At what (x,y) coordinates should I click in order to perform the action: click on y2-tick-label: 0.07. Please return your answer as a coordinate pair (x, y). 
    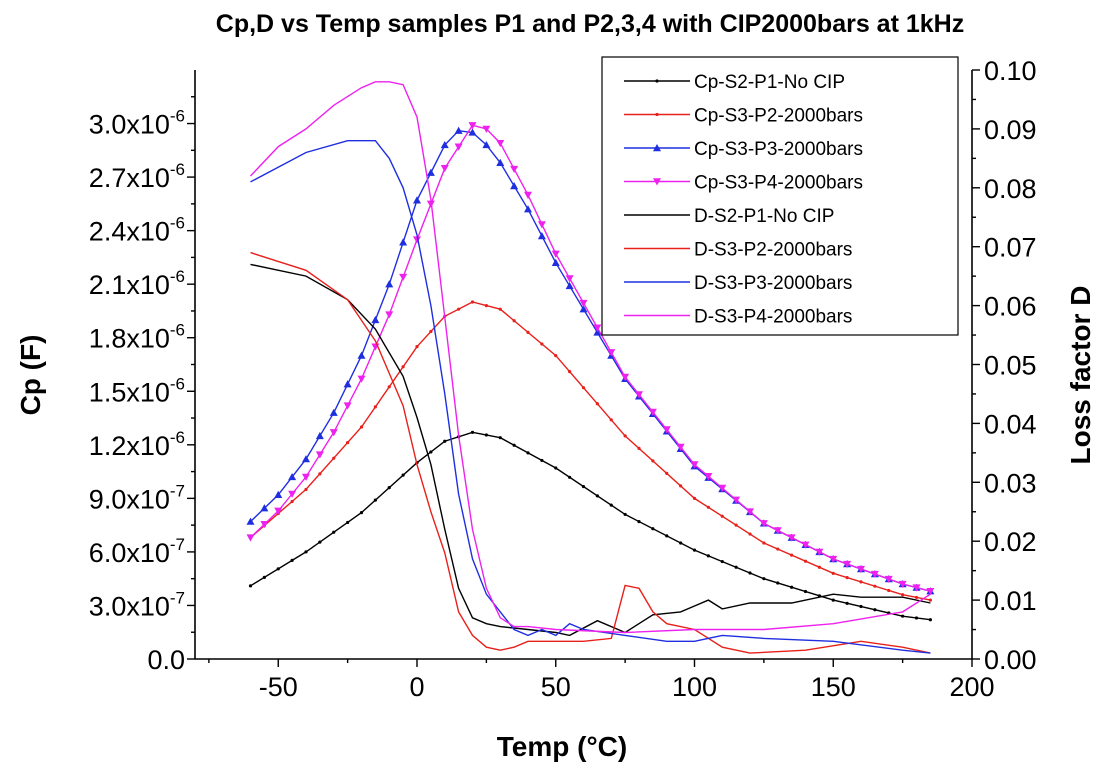
    Looking at the image, I should click on (1010, 248).